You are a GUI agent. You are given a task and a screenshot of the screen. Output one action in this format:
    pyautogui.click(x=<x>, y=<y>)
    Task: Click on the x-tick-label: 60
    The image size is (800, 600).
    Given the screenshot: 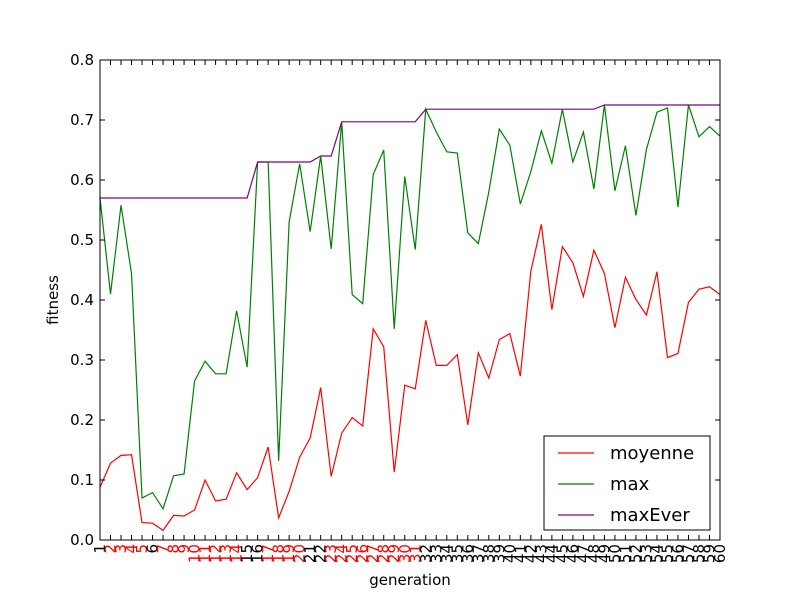 What is the action you would take?
    pyautogui.click(x=720, y=553)
    